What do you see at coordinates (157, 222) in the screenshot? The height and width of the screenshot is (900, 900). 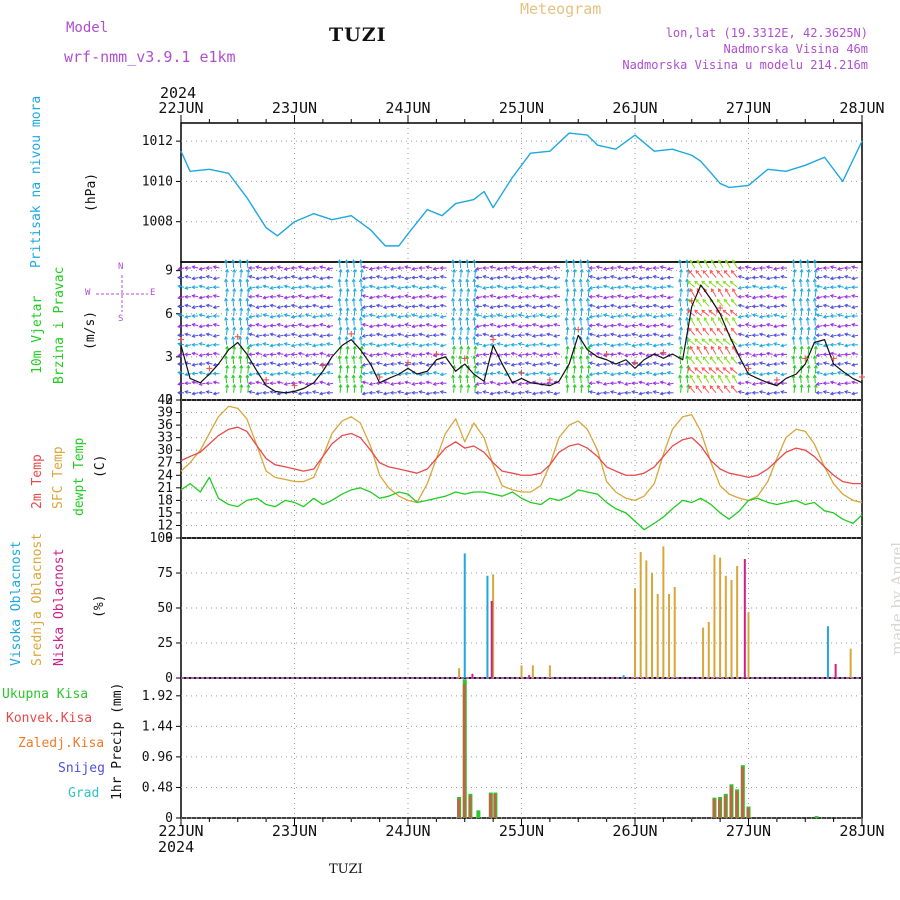 I see `ytick-label-pressure: 1008` at bounding box center [157, 222].